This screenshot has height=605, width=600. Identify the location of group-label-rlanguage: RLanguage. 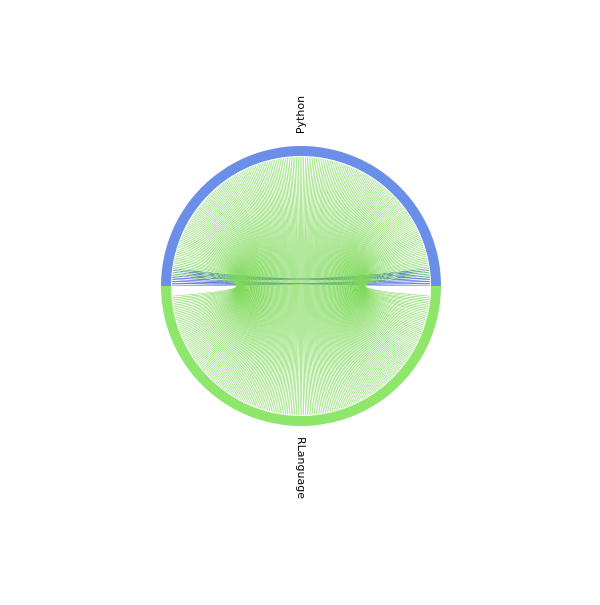
(301, 468).